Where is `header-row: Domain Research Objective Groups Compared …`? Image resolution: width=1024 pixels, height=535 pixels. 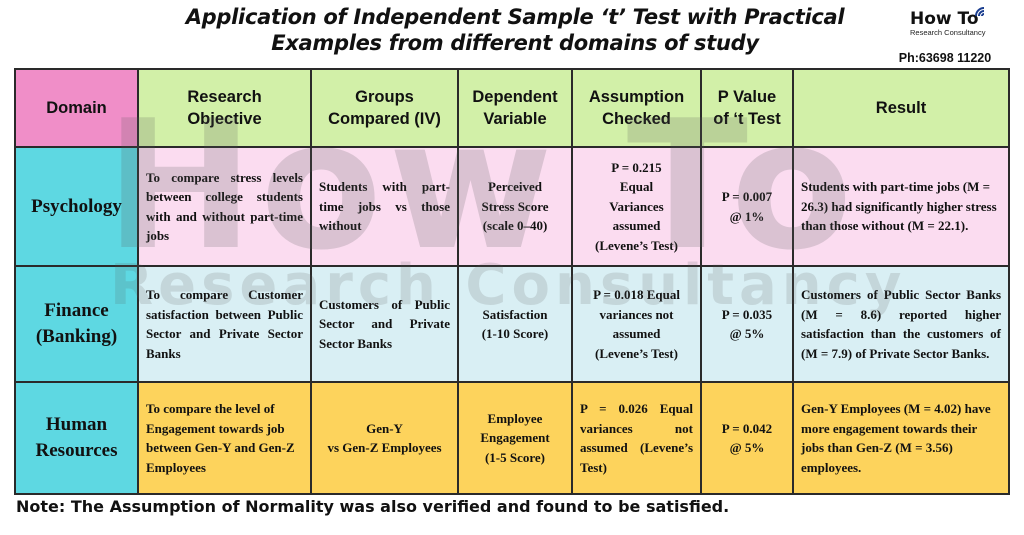 header-row: Domain Research Objective Groups Compared … is located at coordinates (512, 108).